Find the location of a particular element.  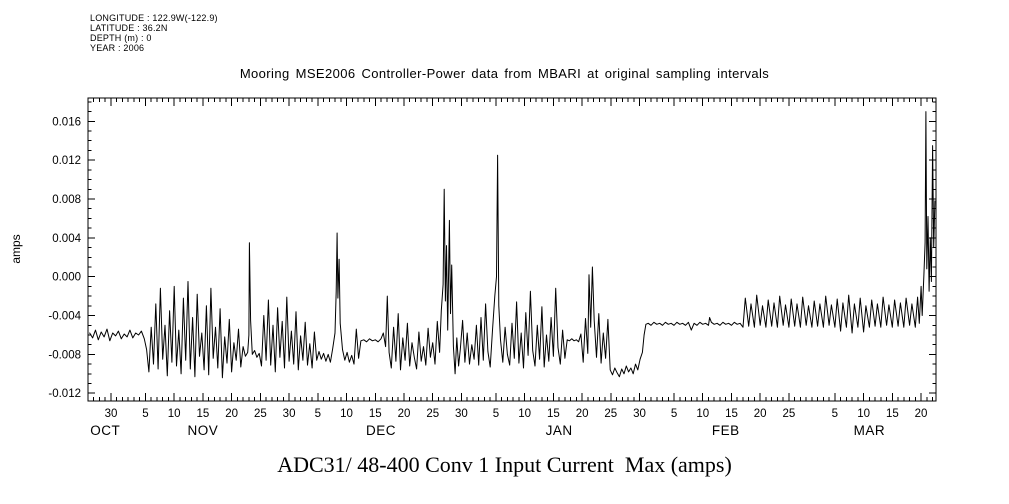

meta-longitude: LONGITUDE : 122.9W(-122.9) is located at coordinates (154, 18).